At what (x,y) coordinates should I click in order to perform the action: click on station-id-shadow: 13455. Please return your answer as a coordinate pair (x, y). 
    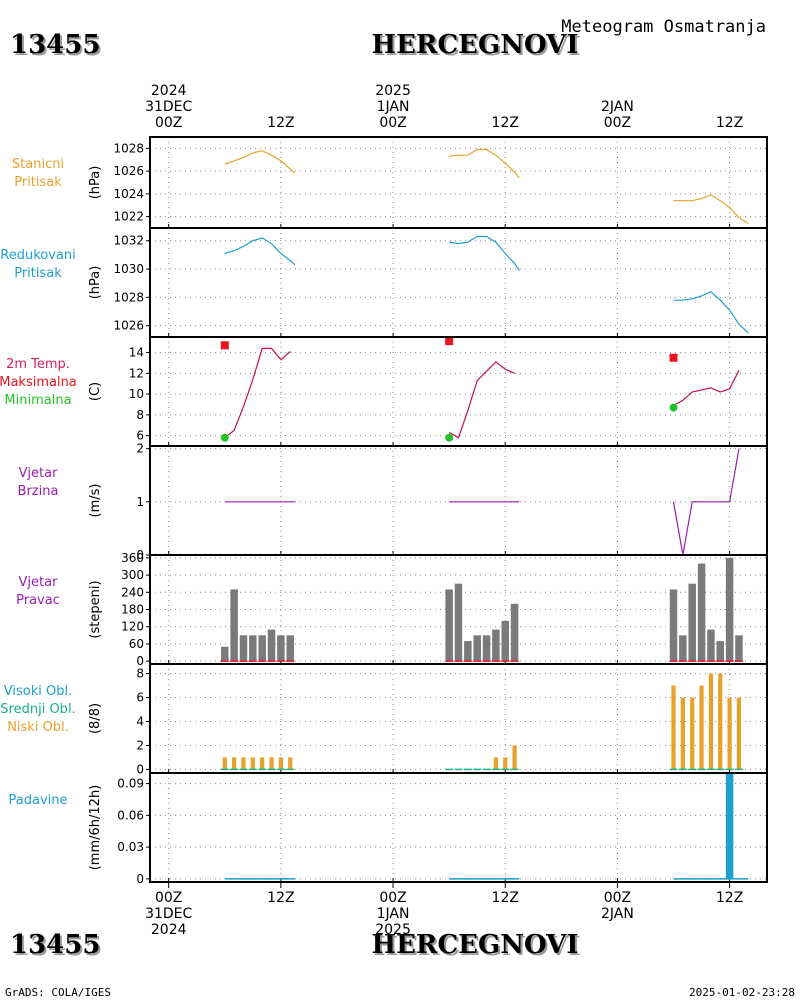
    Looking at the image, I should click on (57, 47).